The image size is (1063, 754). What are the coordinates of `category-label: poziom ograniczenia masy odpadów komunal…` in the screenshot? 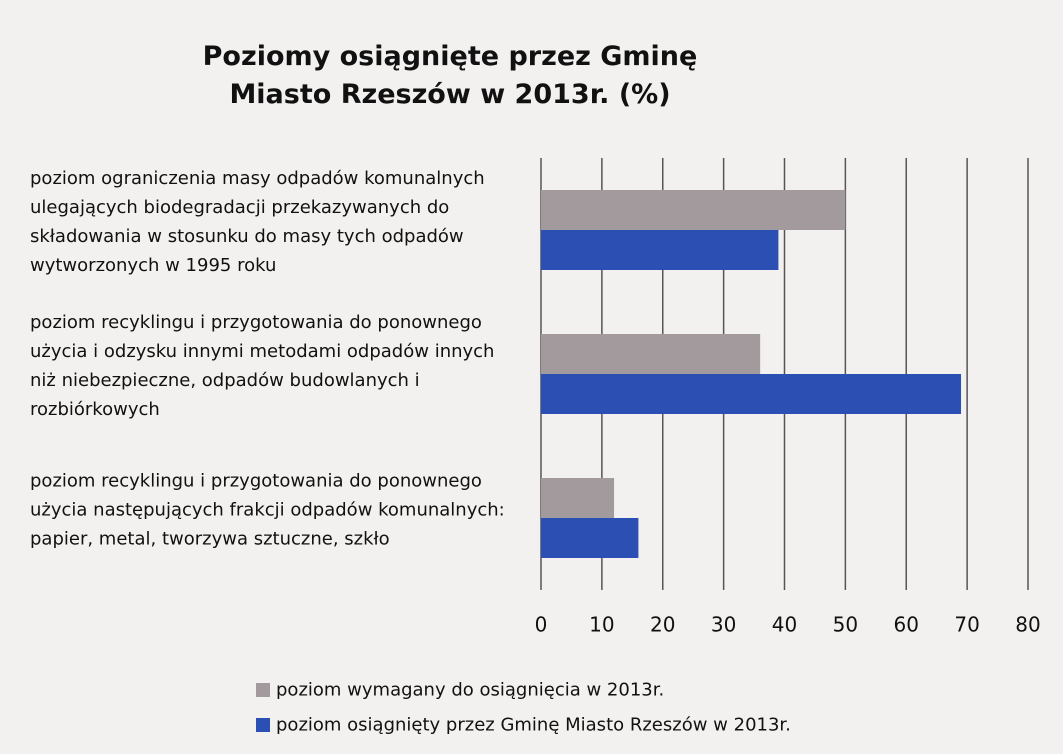 It's located at (257, 222).